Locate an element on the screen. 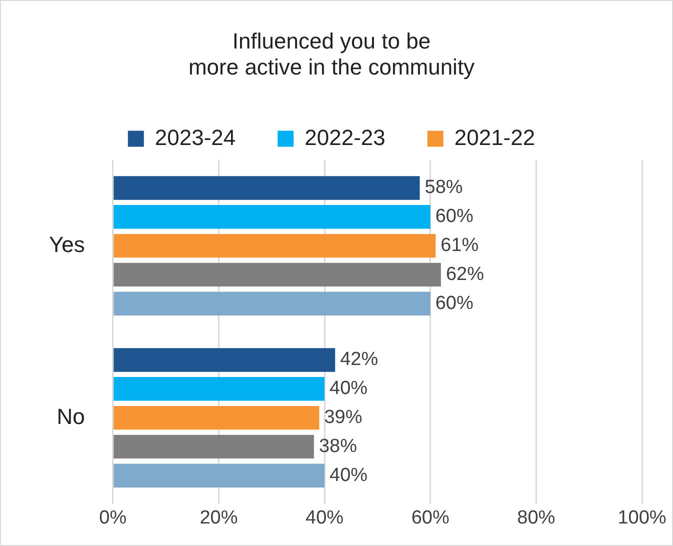 Image resolution: width=673 pixels, height=546 pixels. x-tick-label: 60% is located at coordinates (430, 517).